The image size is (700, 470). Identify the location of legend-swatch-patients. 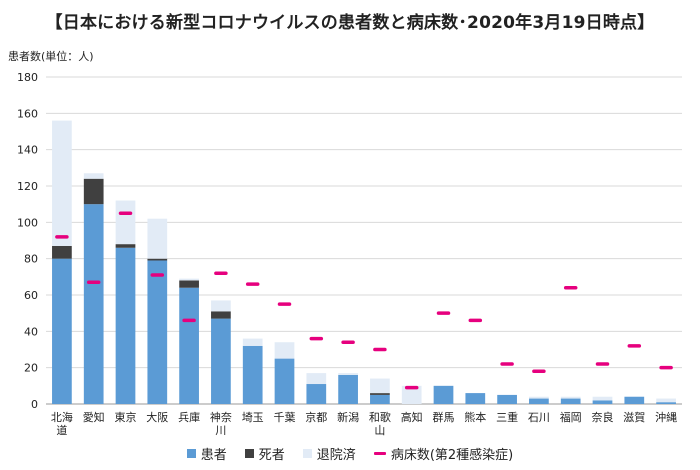
(191, 453).